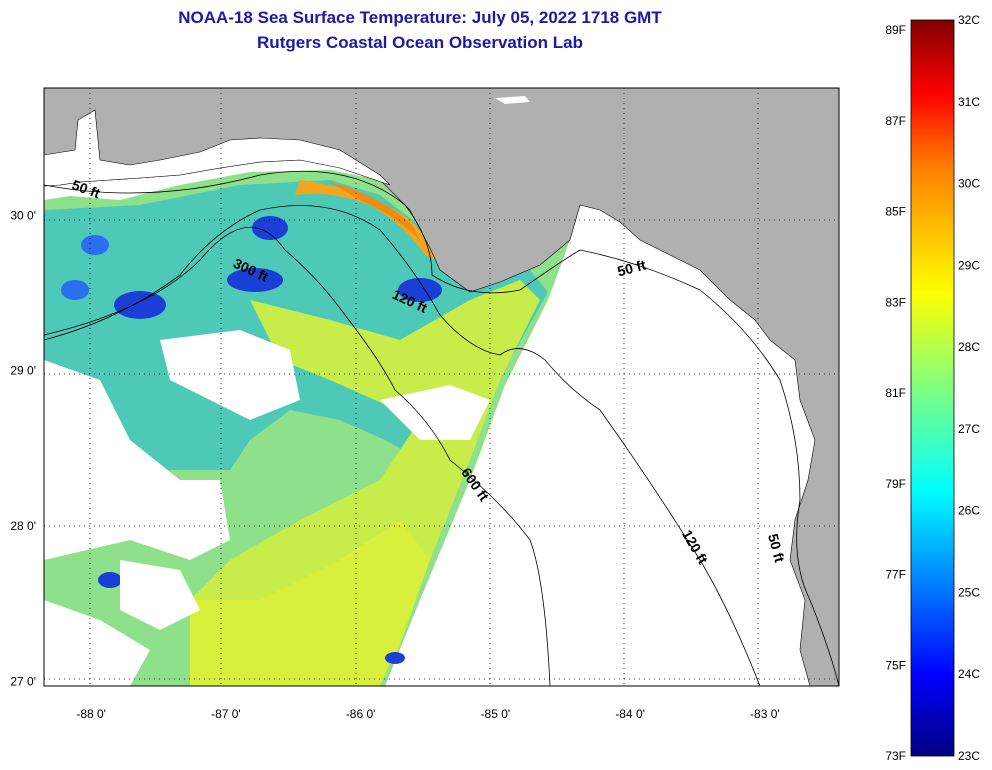  I want to click on lon-tick-label: -86 0', so click(361, 714).